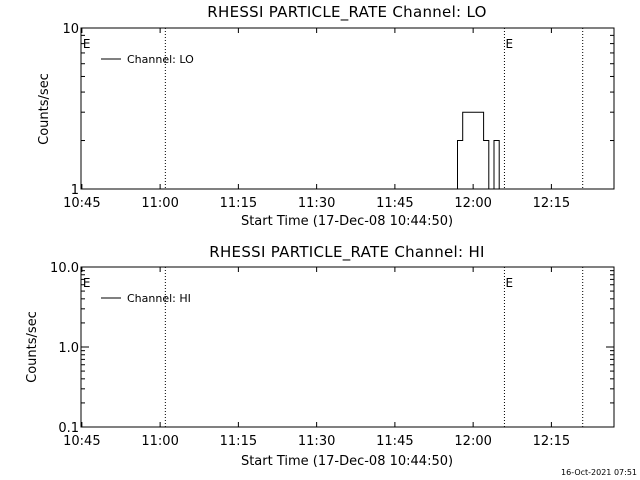  Describe the element at coordinates (68, 348) in the screenshot. I see `y-tick-label: 1.0` at that location.